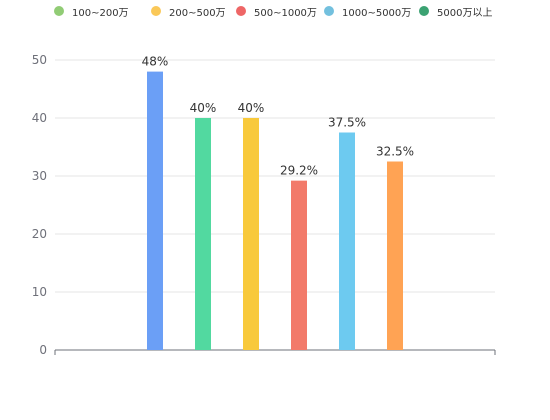  Describe the element at coordinates (43, 350) in the screenshot. I see `y-tick-label: 0` at that location.